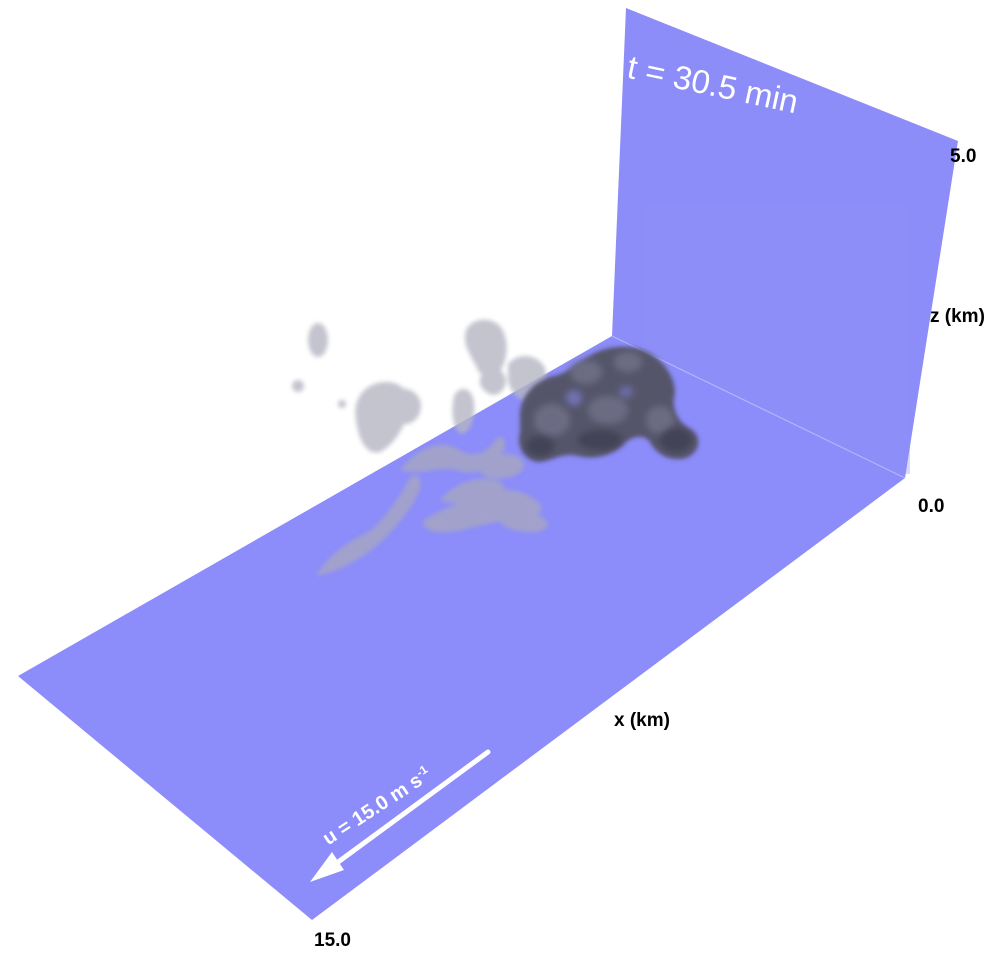 The height and width of the screenshot is (958, 1005). What do you see at coordinates (432, 506) in the screenshot?
I see `plume-faint-isosurface` at bounding box center [432, 506].